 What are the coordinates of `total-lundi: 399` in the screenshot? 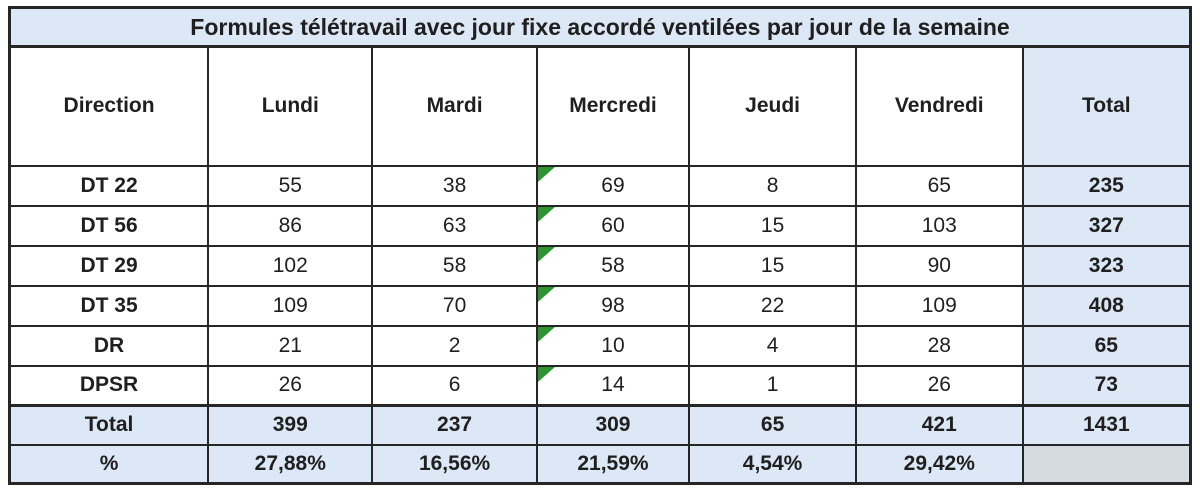 It's located at (290, 425).